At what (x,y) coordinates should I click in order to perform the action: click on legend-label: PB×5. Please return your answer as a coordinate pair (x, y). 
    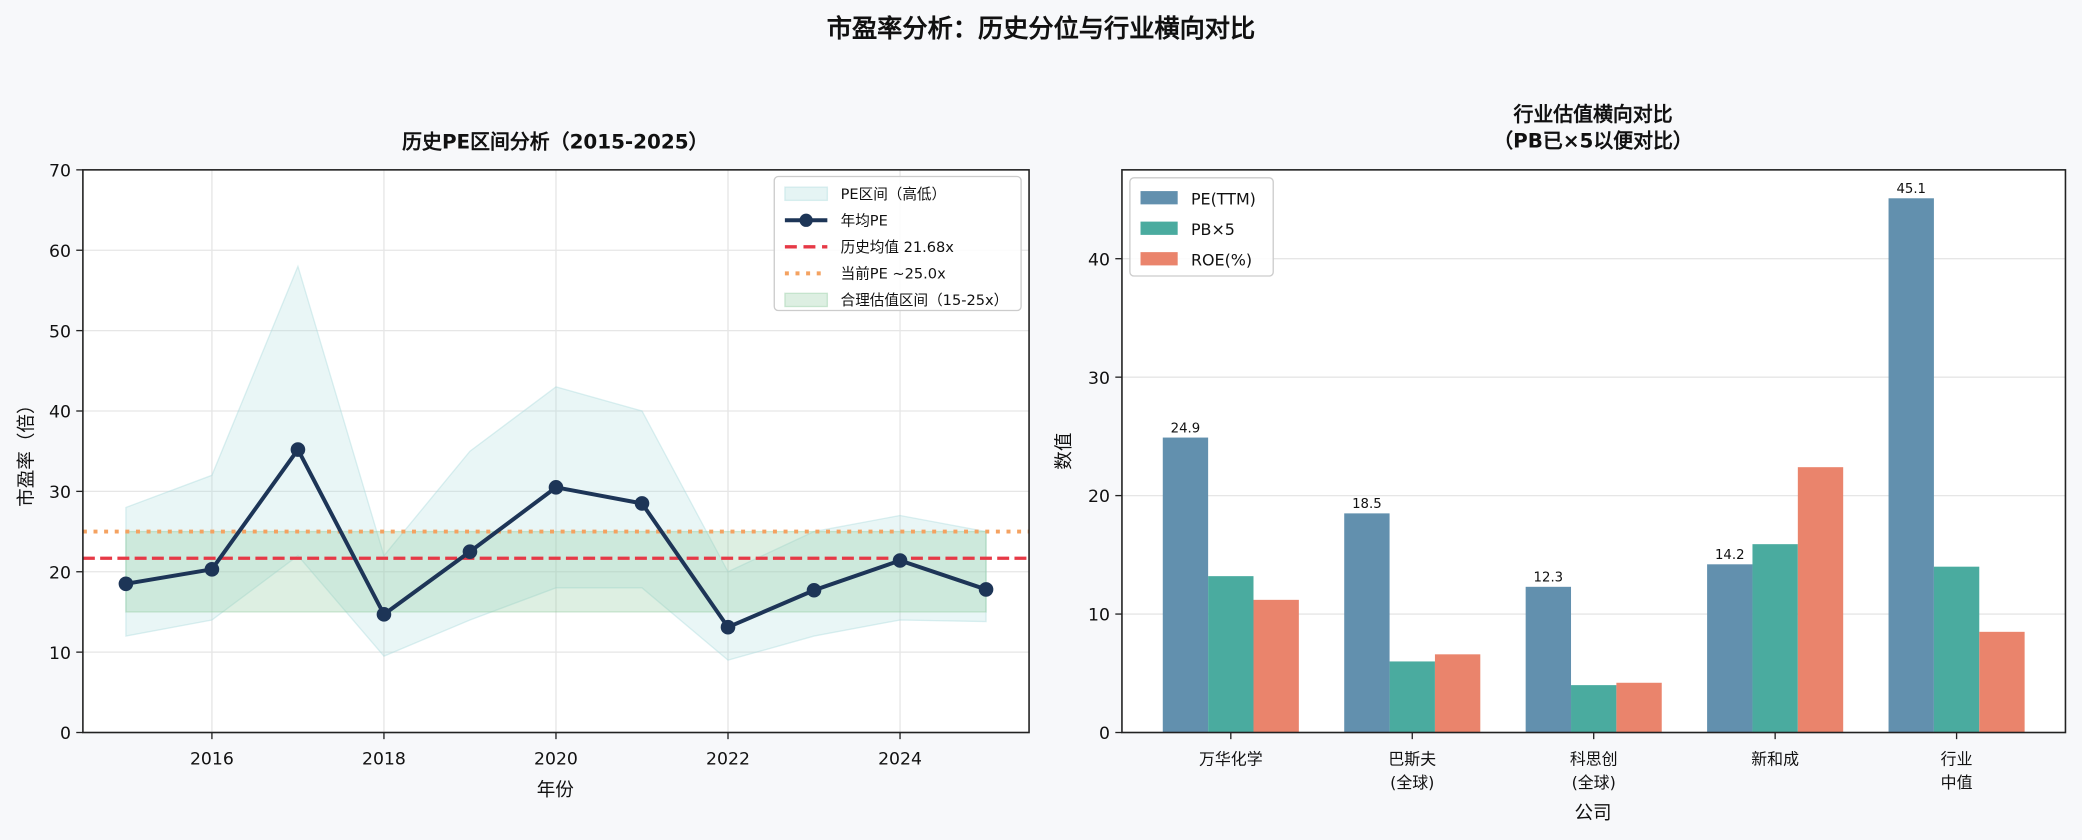
    Looking at the image, I should click on (1213, 229).